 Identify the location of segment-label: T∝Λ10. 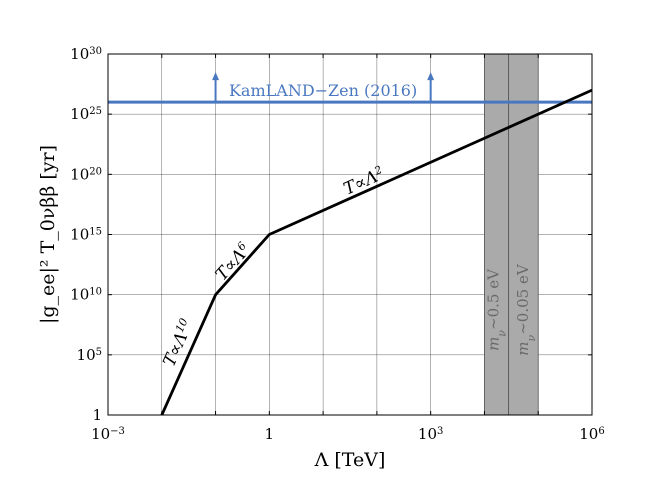
(178, 343).